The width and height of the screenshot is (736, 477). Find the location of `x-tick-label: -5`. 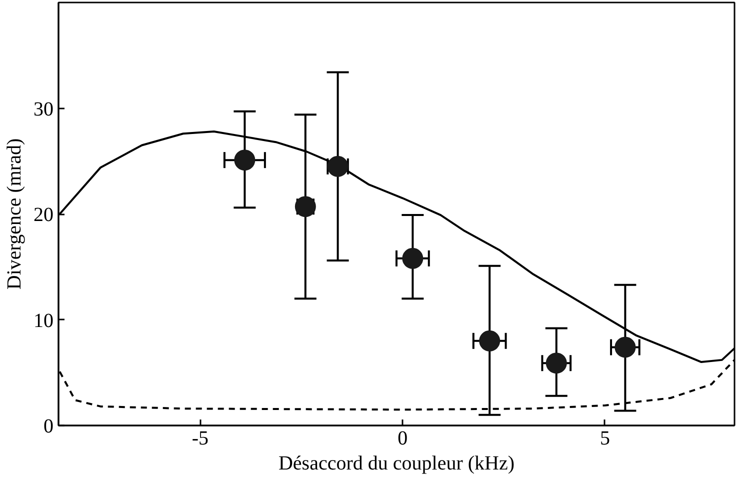

x-tick-label: -5 is located at coordinates (200, 439).